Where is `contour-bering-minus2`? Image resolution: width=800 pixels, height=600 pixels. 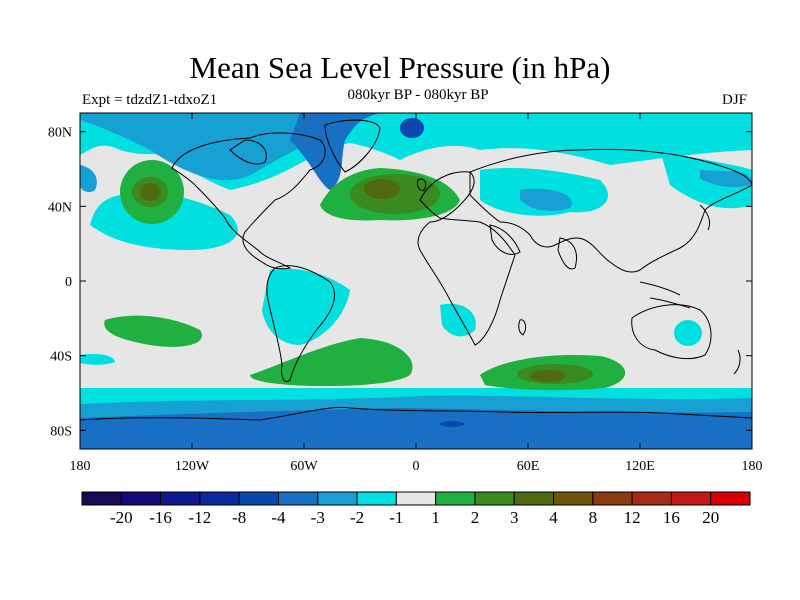
contour-bering-minus2 is located at coordinates (88, 179).